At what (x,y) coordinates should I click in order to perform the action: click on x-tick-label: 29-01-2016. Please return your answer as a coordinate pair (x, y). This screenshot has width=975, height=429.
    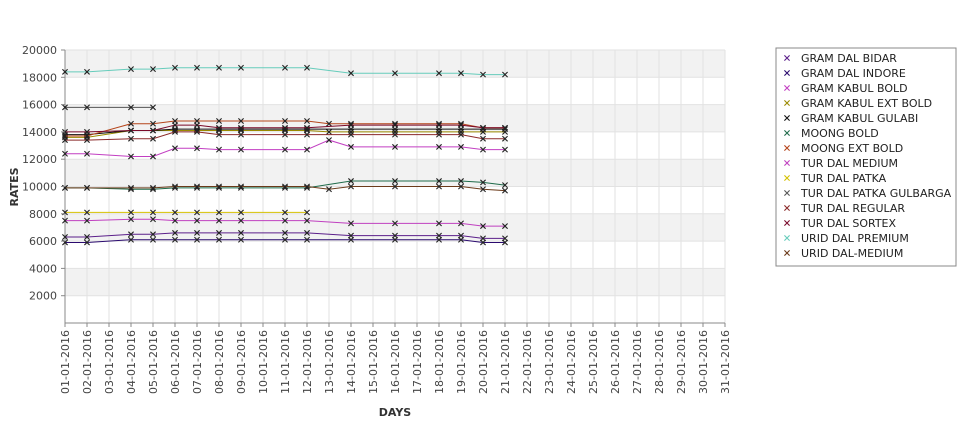
    Looking at the image, I should click on (681, 362).